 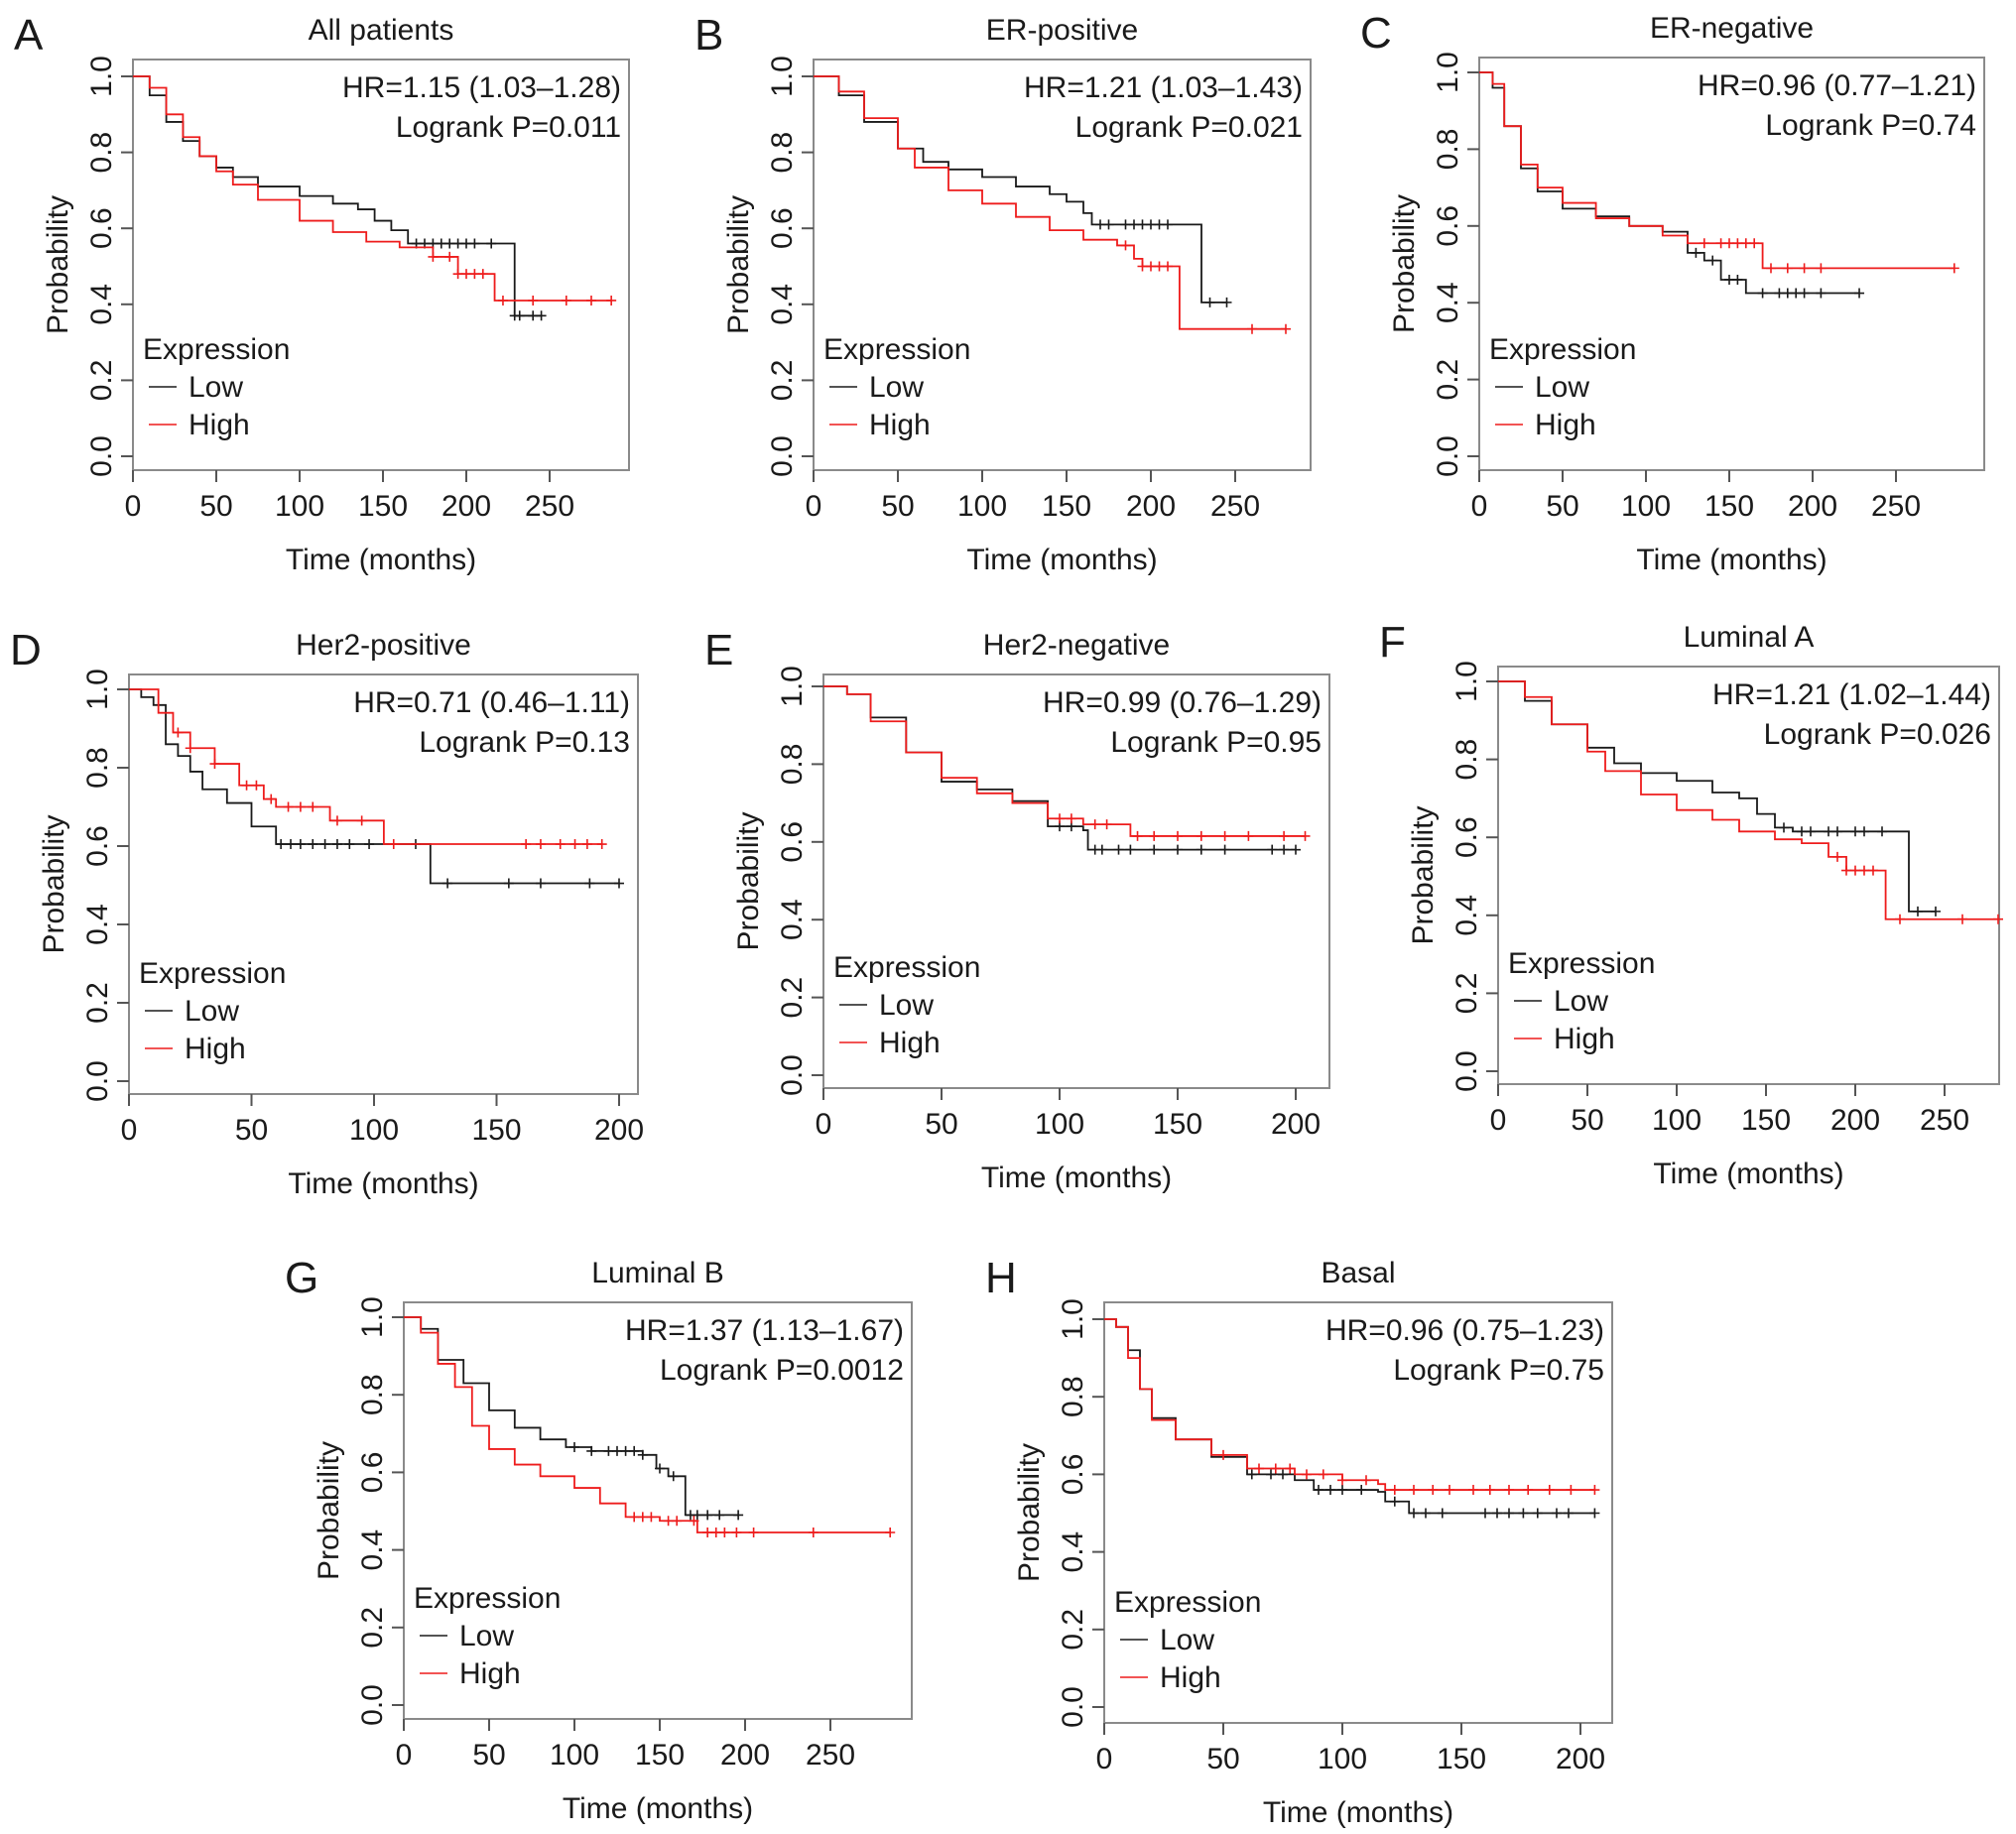 I want to click on panel-title: ER-positive, so click(x=1062, y=30).